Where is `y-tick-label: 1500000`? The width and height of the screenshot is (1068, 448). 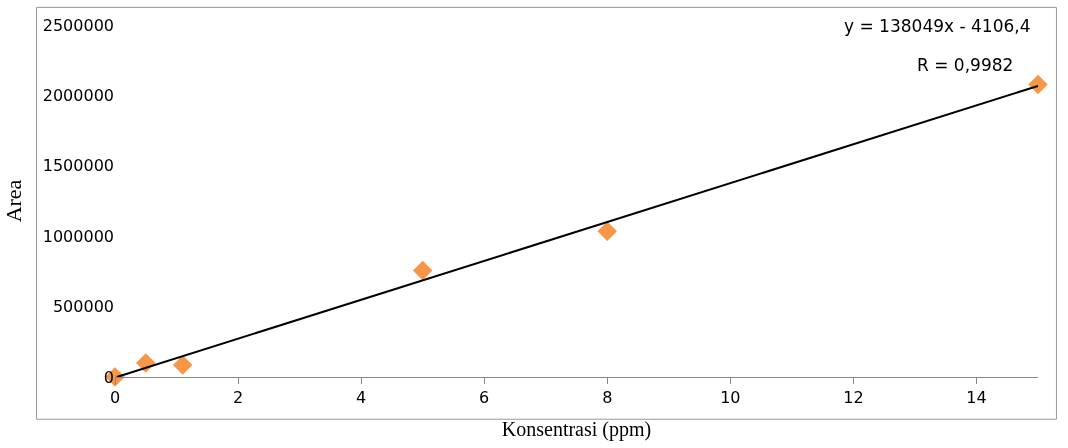
y-tick-label: 1500000 is located at coordinates (78, 166).